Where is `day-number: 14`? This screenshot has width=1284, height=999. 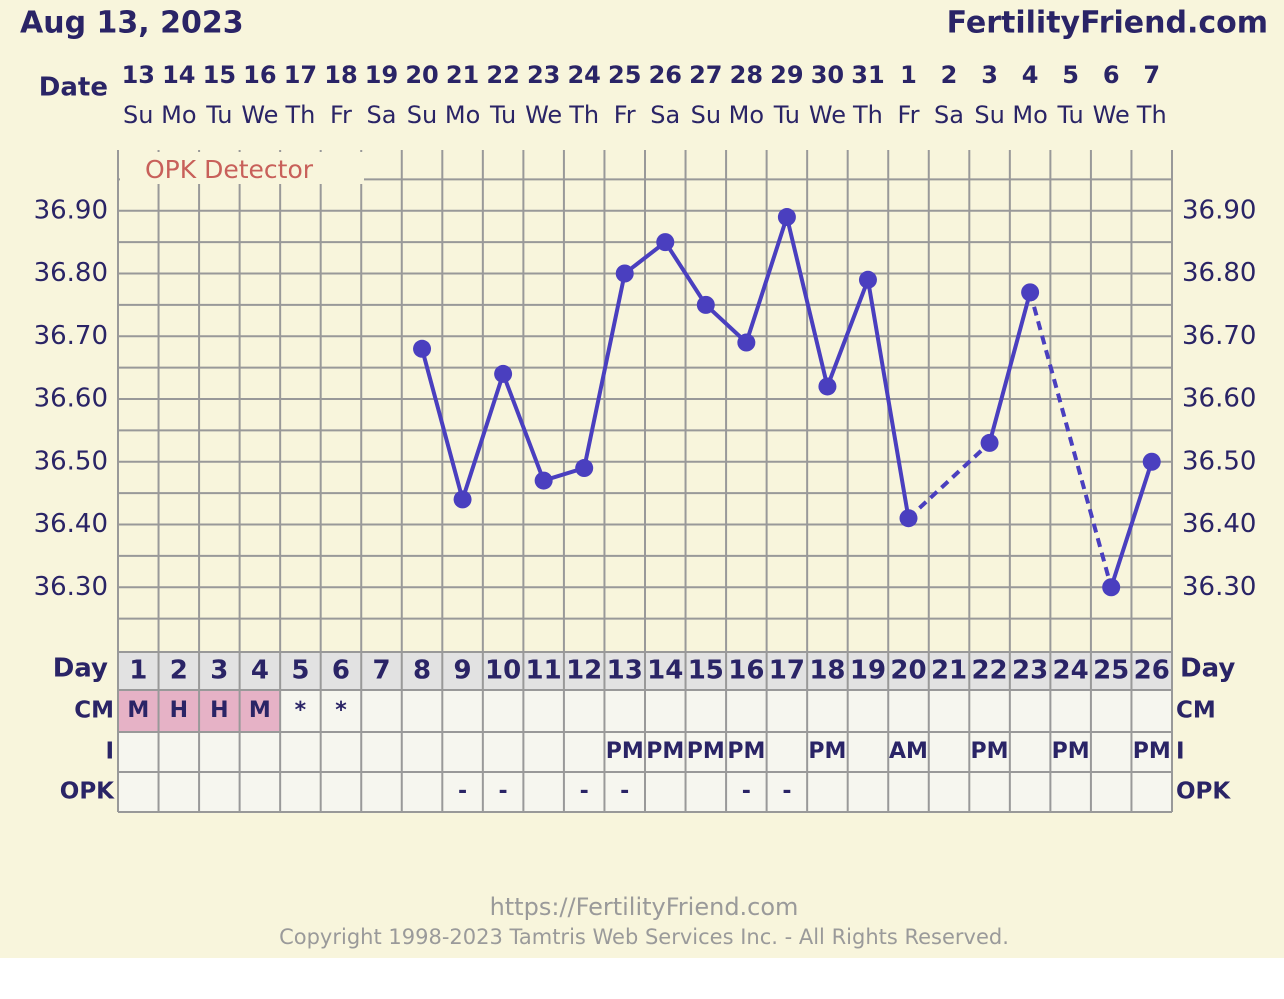
day-number: 14 is located at coordinates (665, 671).